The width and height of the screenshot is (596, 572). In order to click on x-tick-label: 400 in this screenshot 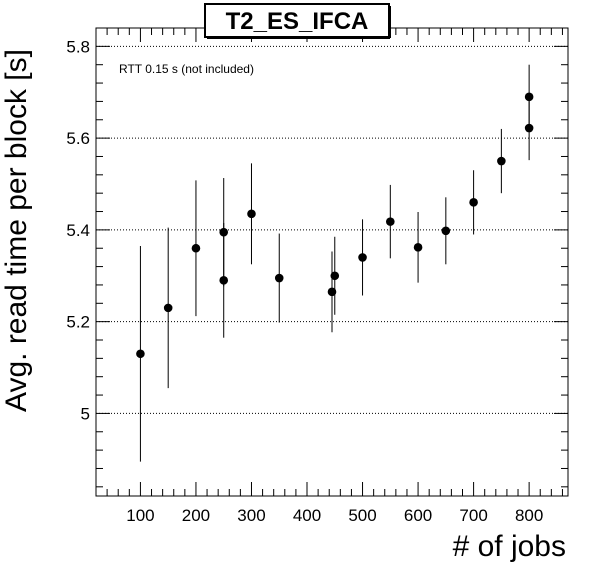, I will do `click(307, 515)`.